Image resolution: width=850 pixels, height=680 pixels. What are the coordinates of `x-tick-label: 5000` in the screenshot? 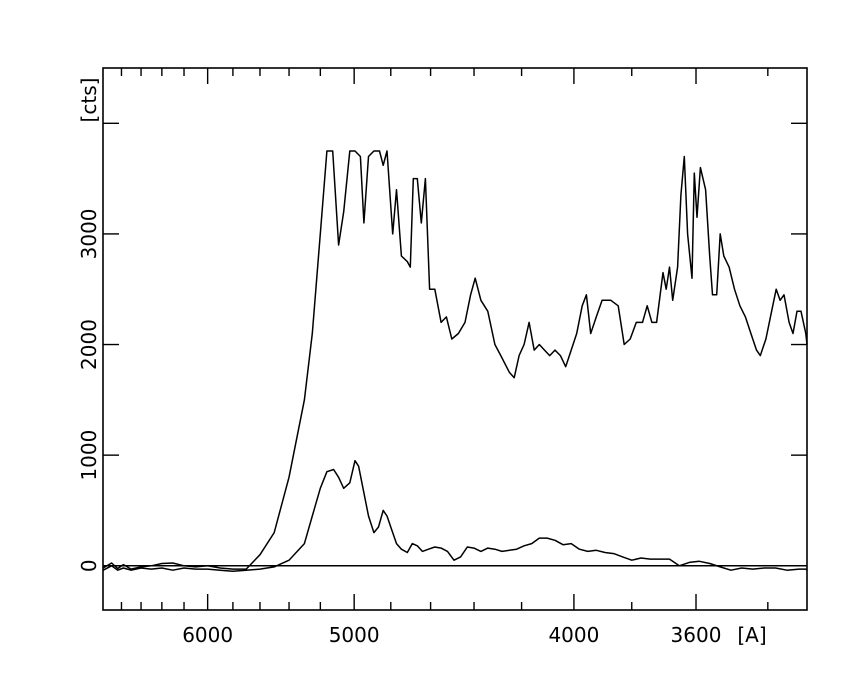 It's located at (354, 635).